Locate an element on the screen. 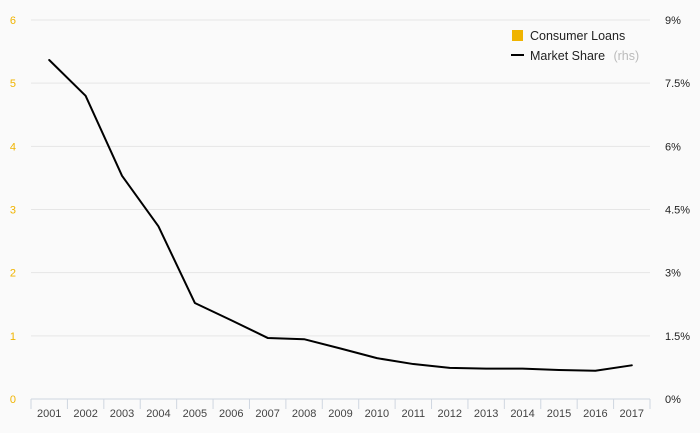 This screenshot has height=433, width=700. x-tick-label: 2003 is located at coordinates (122, 414).